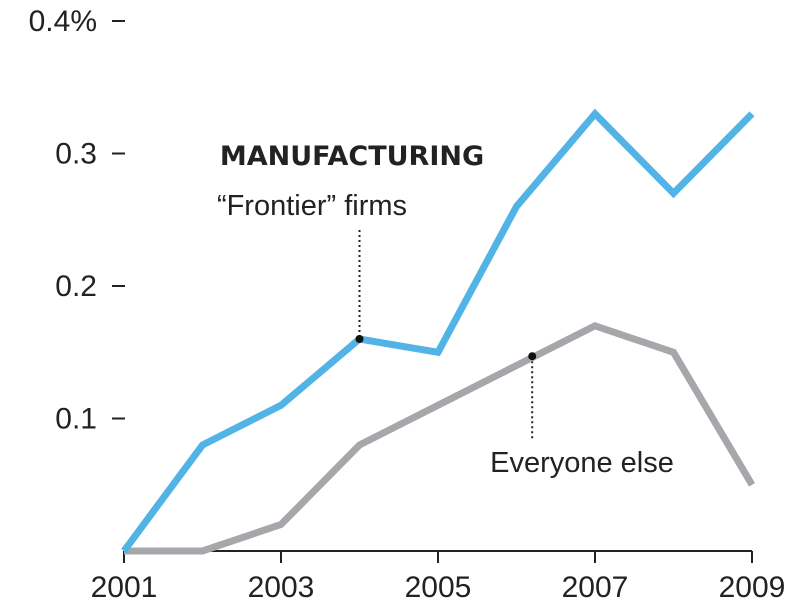 The height and width of the screenshot is (607, 795). What do you see at coordinates (281, 587) in the screenshot?
I see `x-tick-label: 2003` at bounding box center [281, 587].